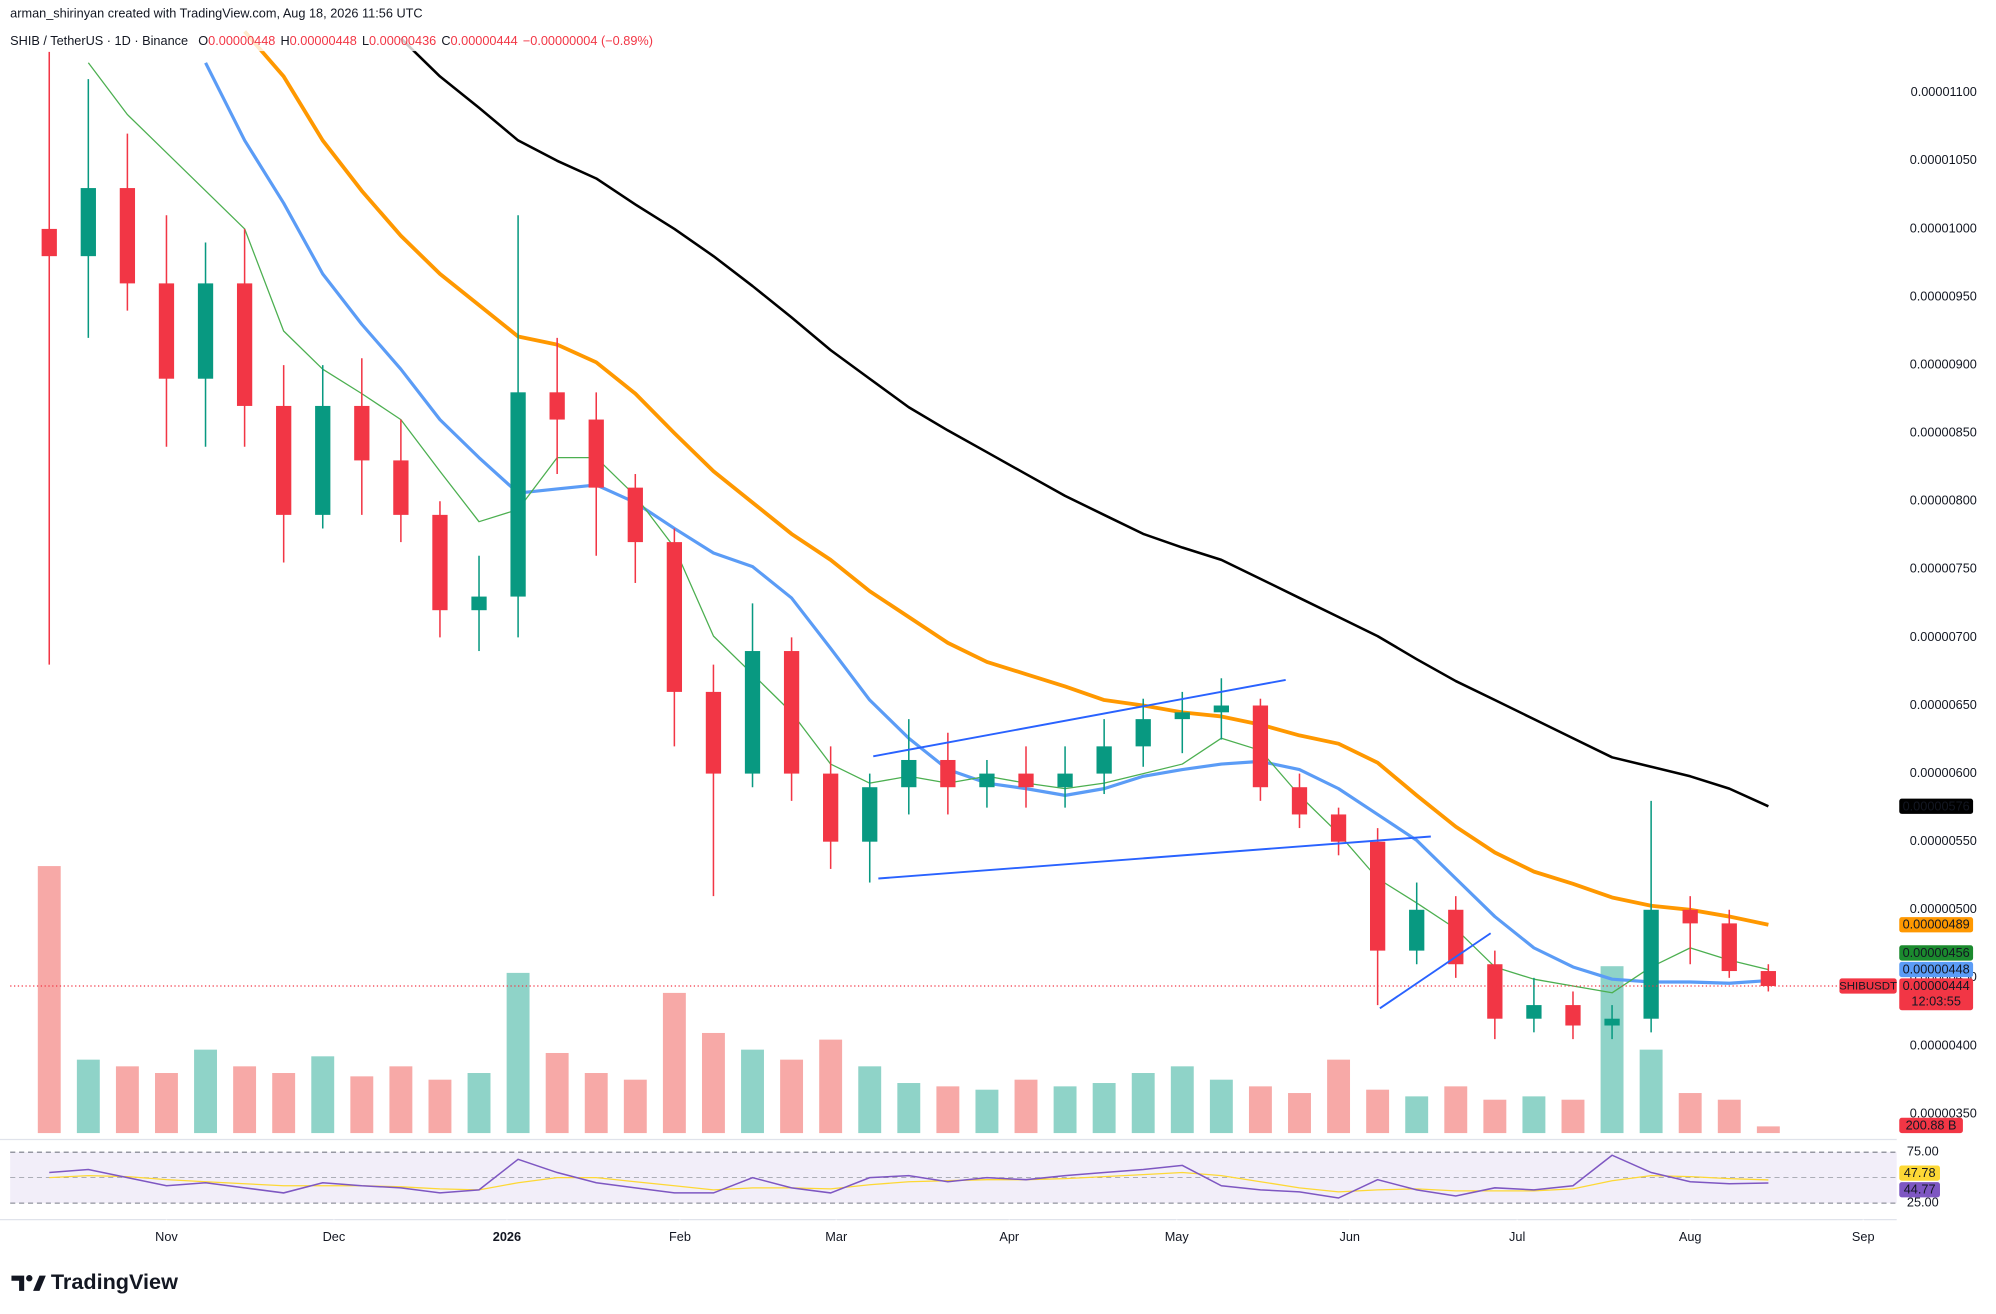 Image resolution: width=1996 pixels, height=1314 pixels. What do you see at coordinates (334, 1236) in the screenshot?
I see `x-tick-label: Dec` at bounding box center [334, 1236].